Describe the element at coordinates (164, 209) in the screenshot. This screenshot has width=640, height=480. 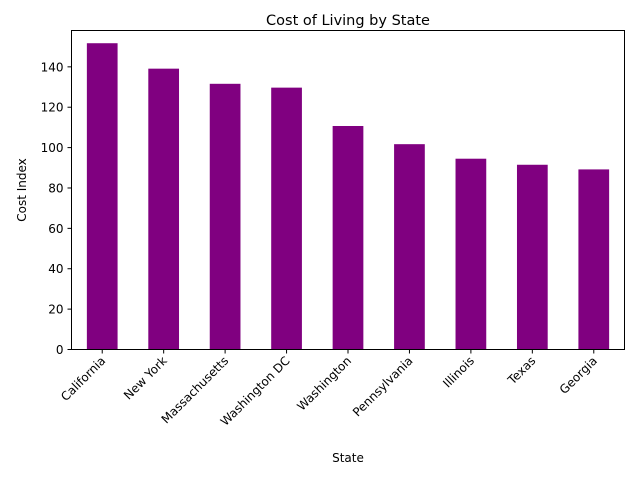
I see `bar-new-york` at that location.